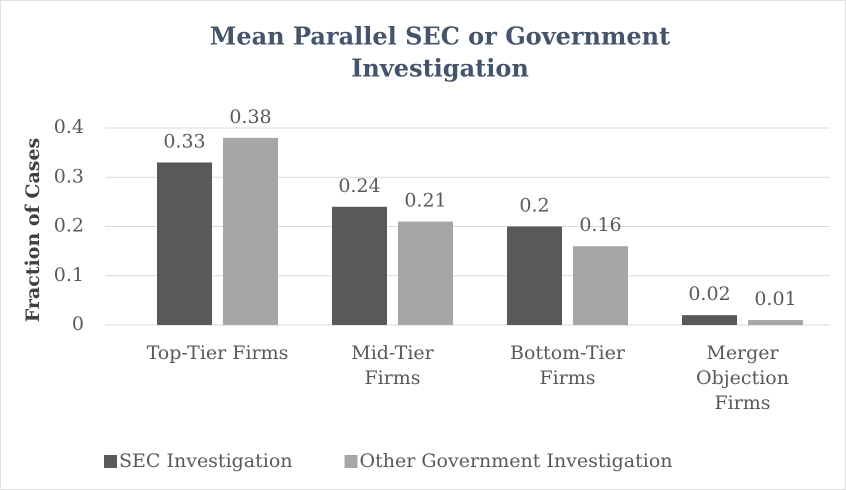  I want to click on legend-label: SEC Investigation, so click(206, 461).